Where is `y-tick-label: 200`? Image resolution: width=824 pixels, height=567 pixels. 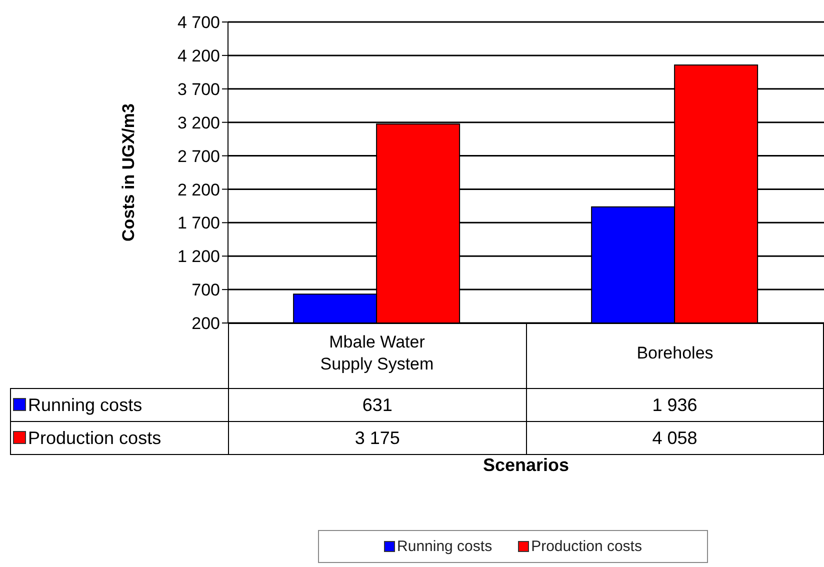 y-tick-label: 200 is located at coordinates (206, 324).